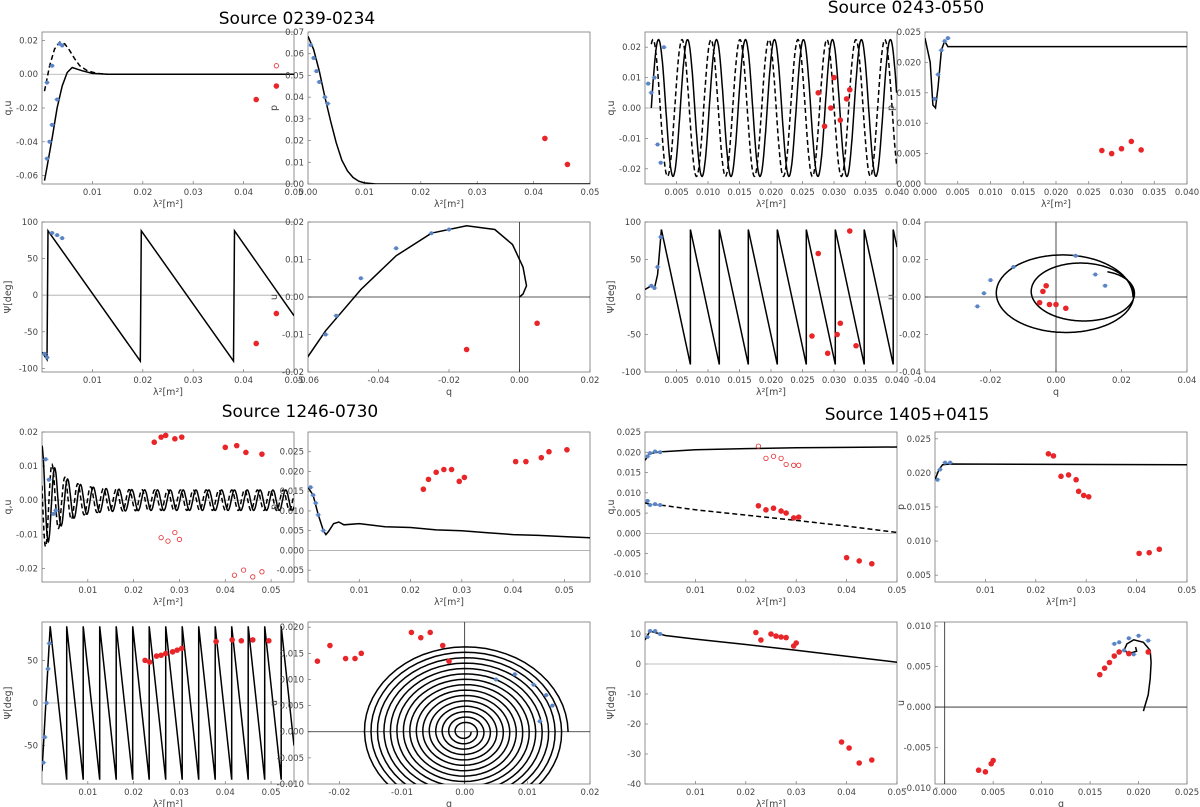 Image resolution: width=1200 pixels, height=807 pixels. Describe the element at coordinates (28, 41) in the screenshot. I see `y-tick-label: 0.02` at that location.